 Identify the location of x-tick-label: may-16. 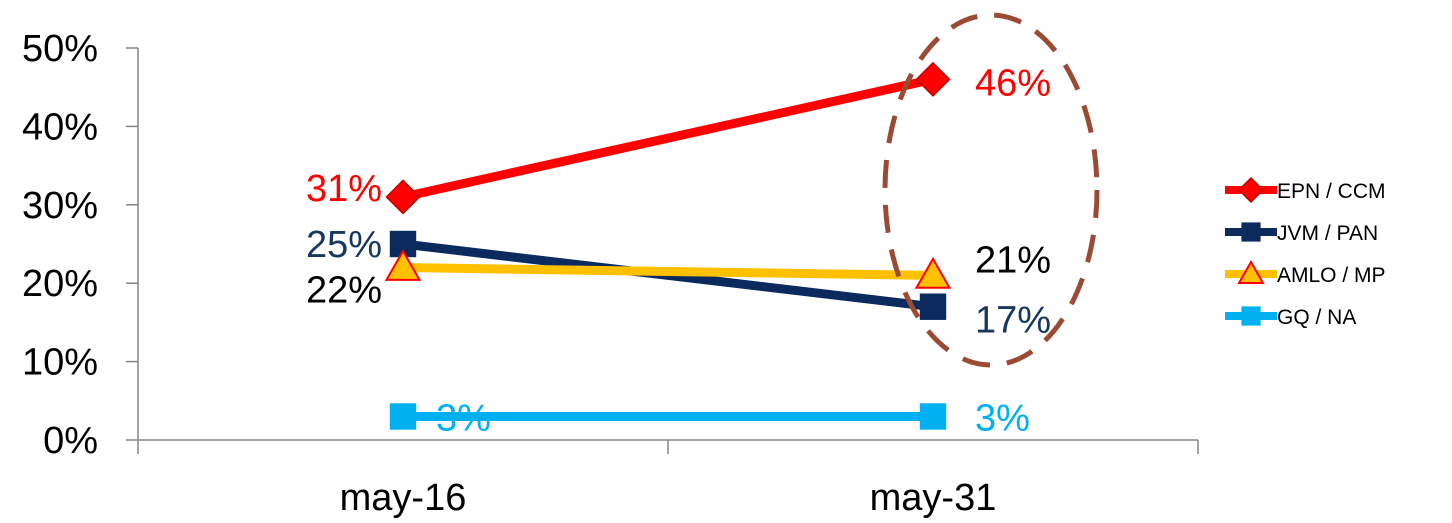
(403, 498).